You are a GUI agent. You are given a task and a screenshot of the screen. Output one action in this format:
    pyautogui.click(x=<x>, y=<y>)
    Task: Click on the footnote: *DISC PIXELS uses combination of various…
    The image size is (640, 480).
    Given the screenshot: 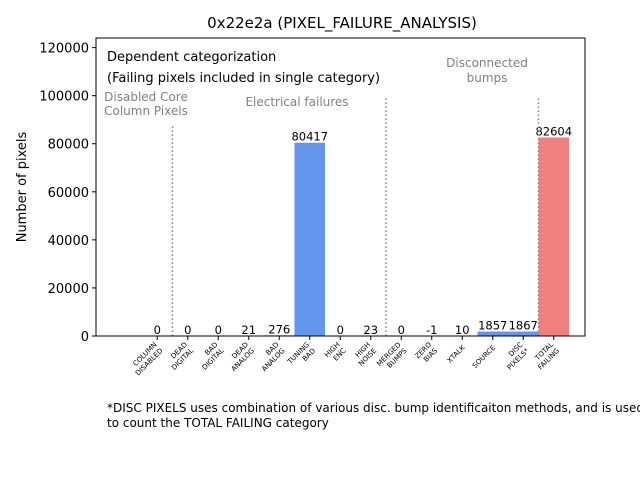 What is the action you would take?
    pyautogui.click(x=373, y=415)
    